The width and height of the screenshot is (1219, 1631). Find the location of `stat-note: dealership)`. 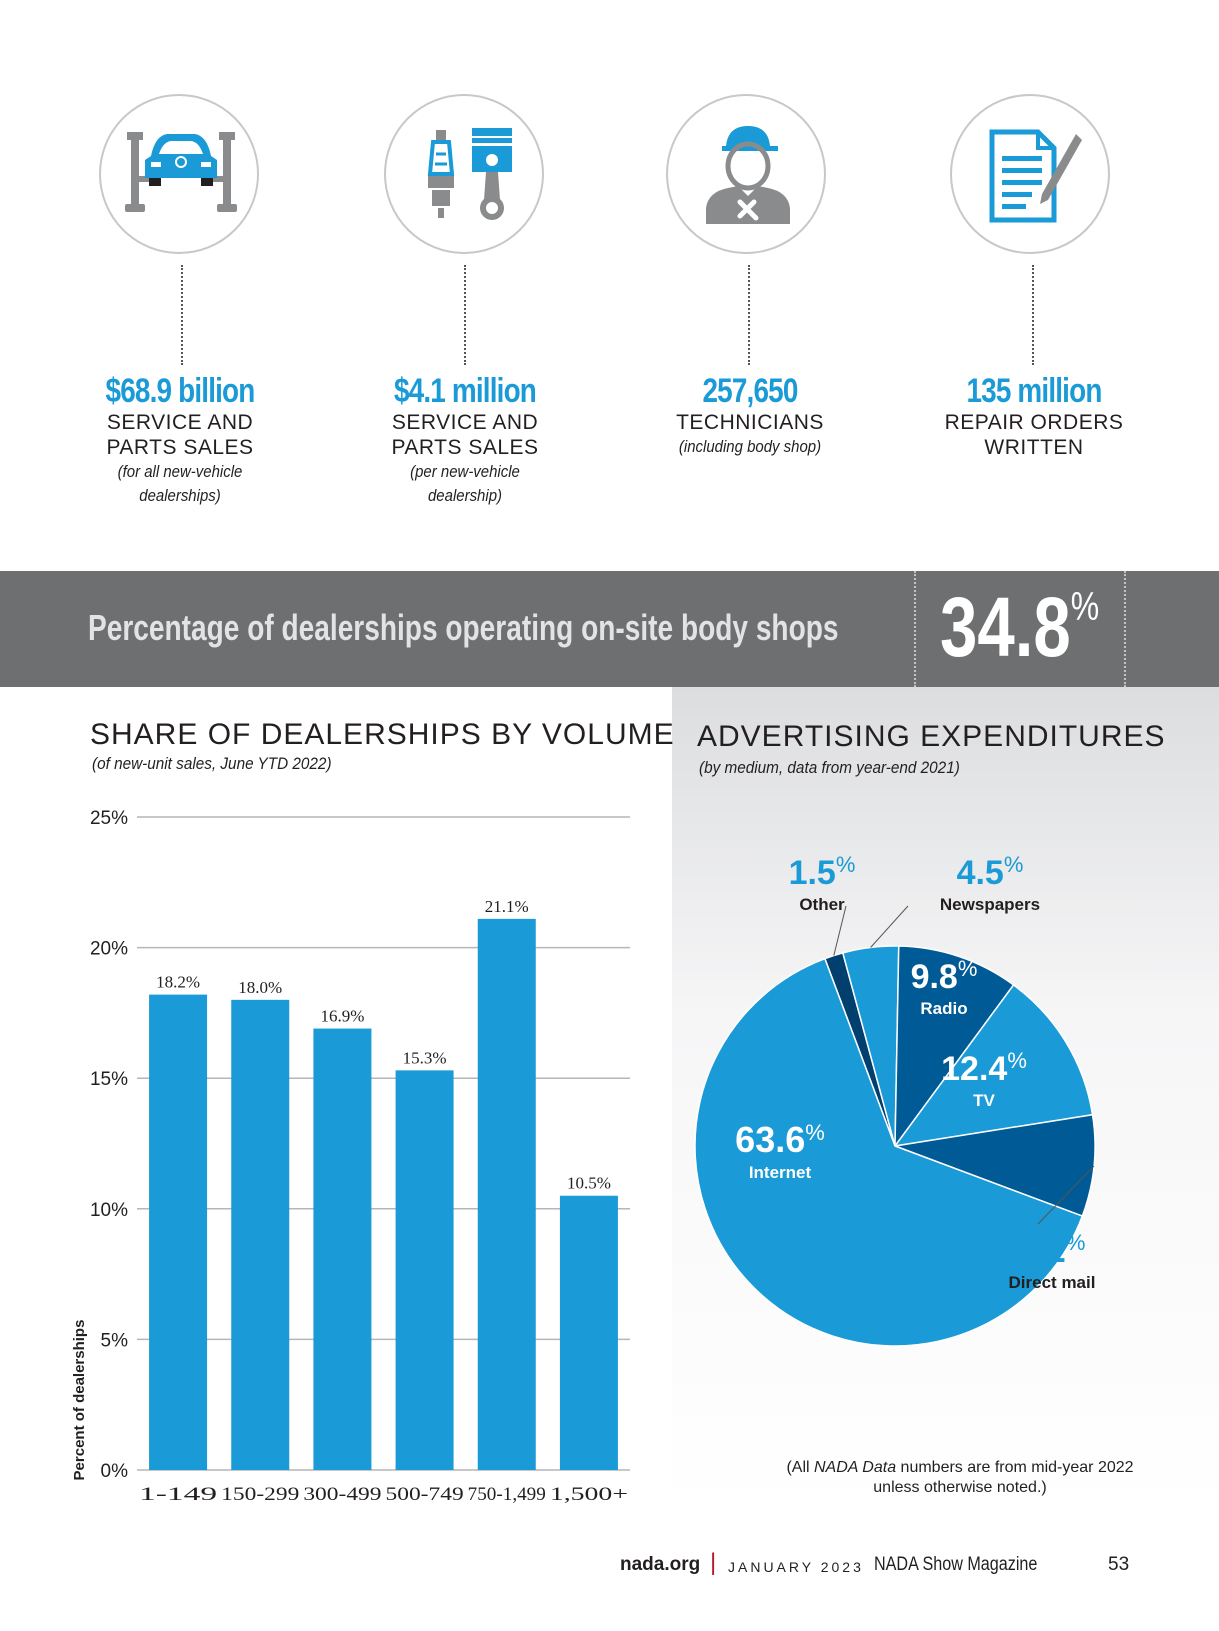

stat-note: dealership) is located at coordinates (465, 495).